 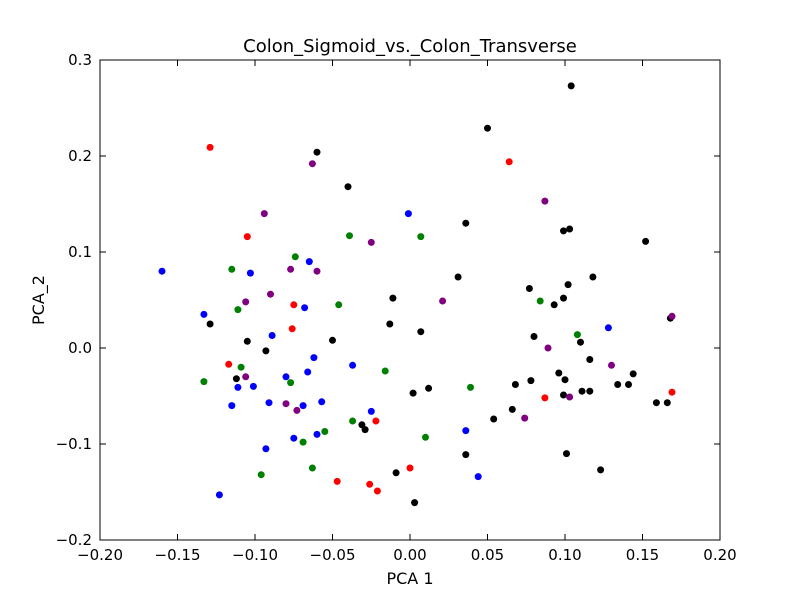 I want to click on x-tick-label: −0.05, so click(x=333, y=555).